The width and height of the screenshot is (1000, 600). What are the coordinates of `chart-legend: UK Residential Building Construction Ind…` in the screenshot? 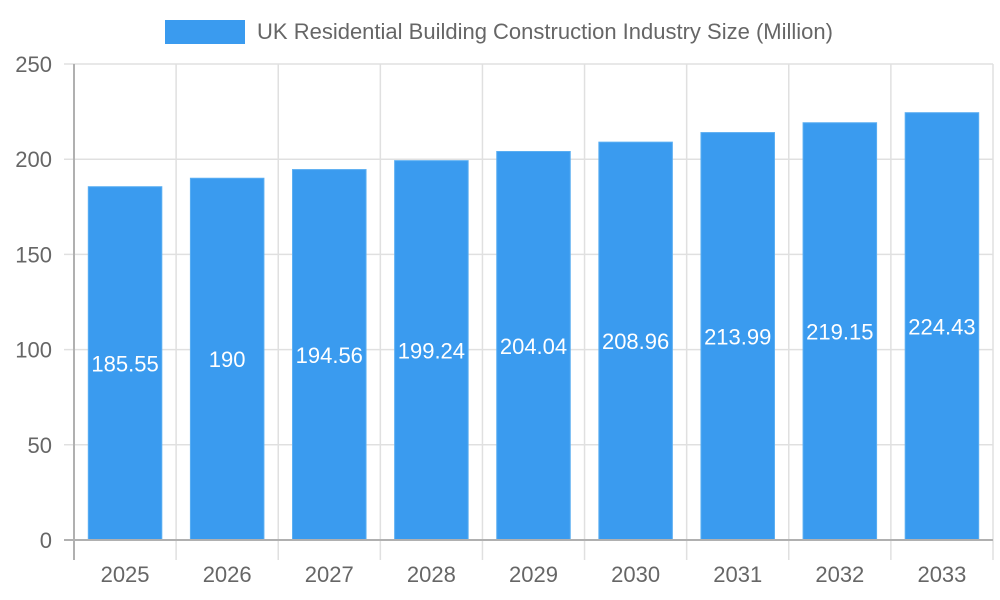 It's located at (500, 32).